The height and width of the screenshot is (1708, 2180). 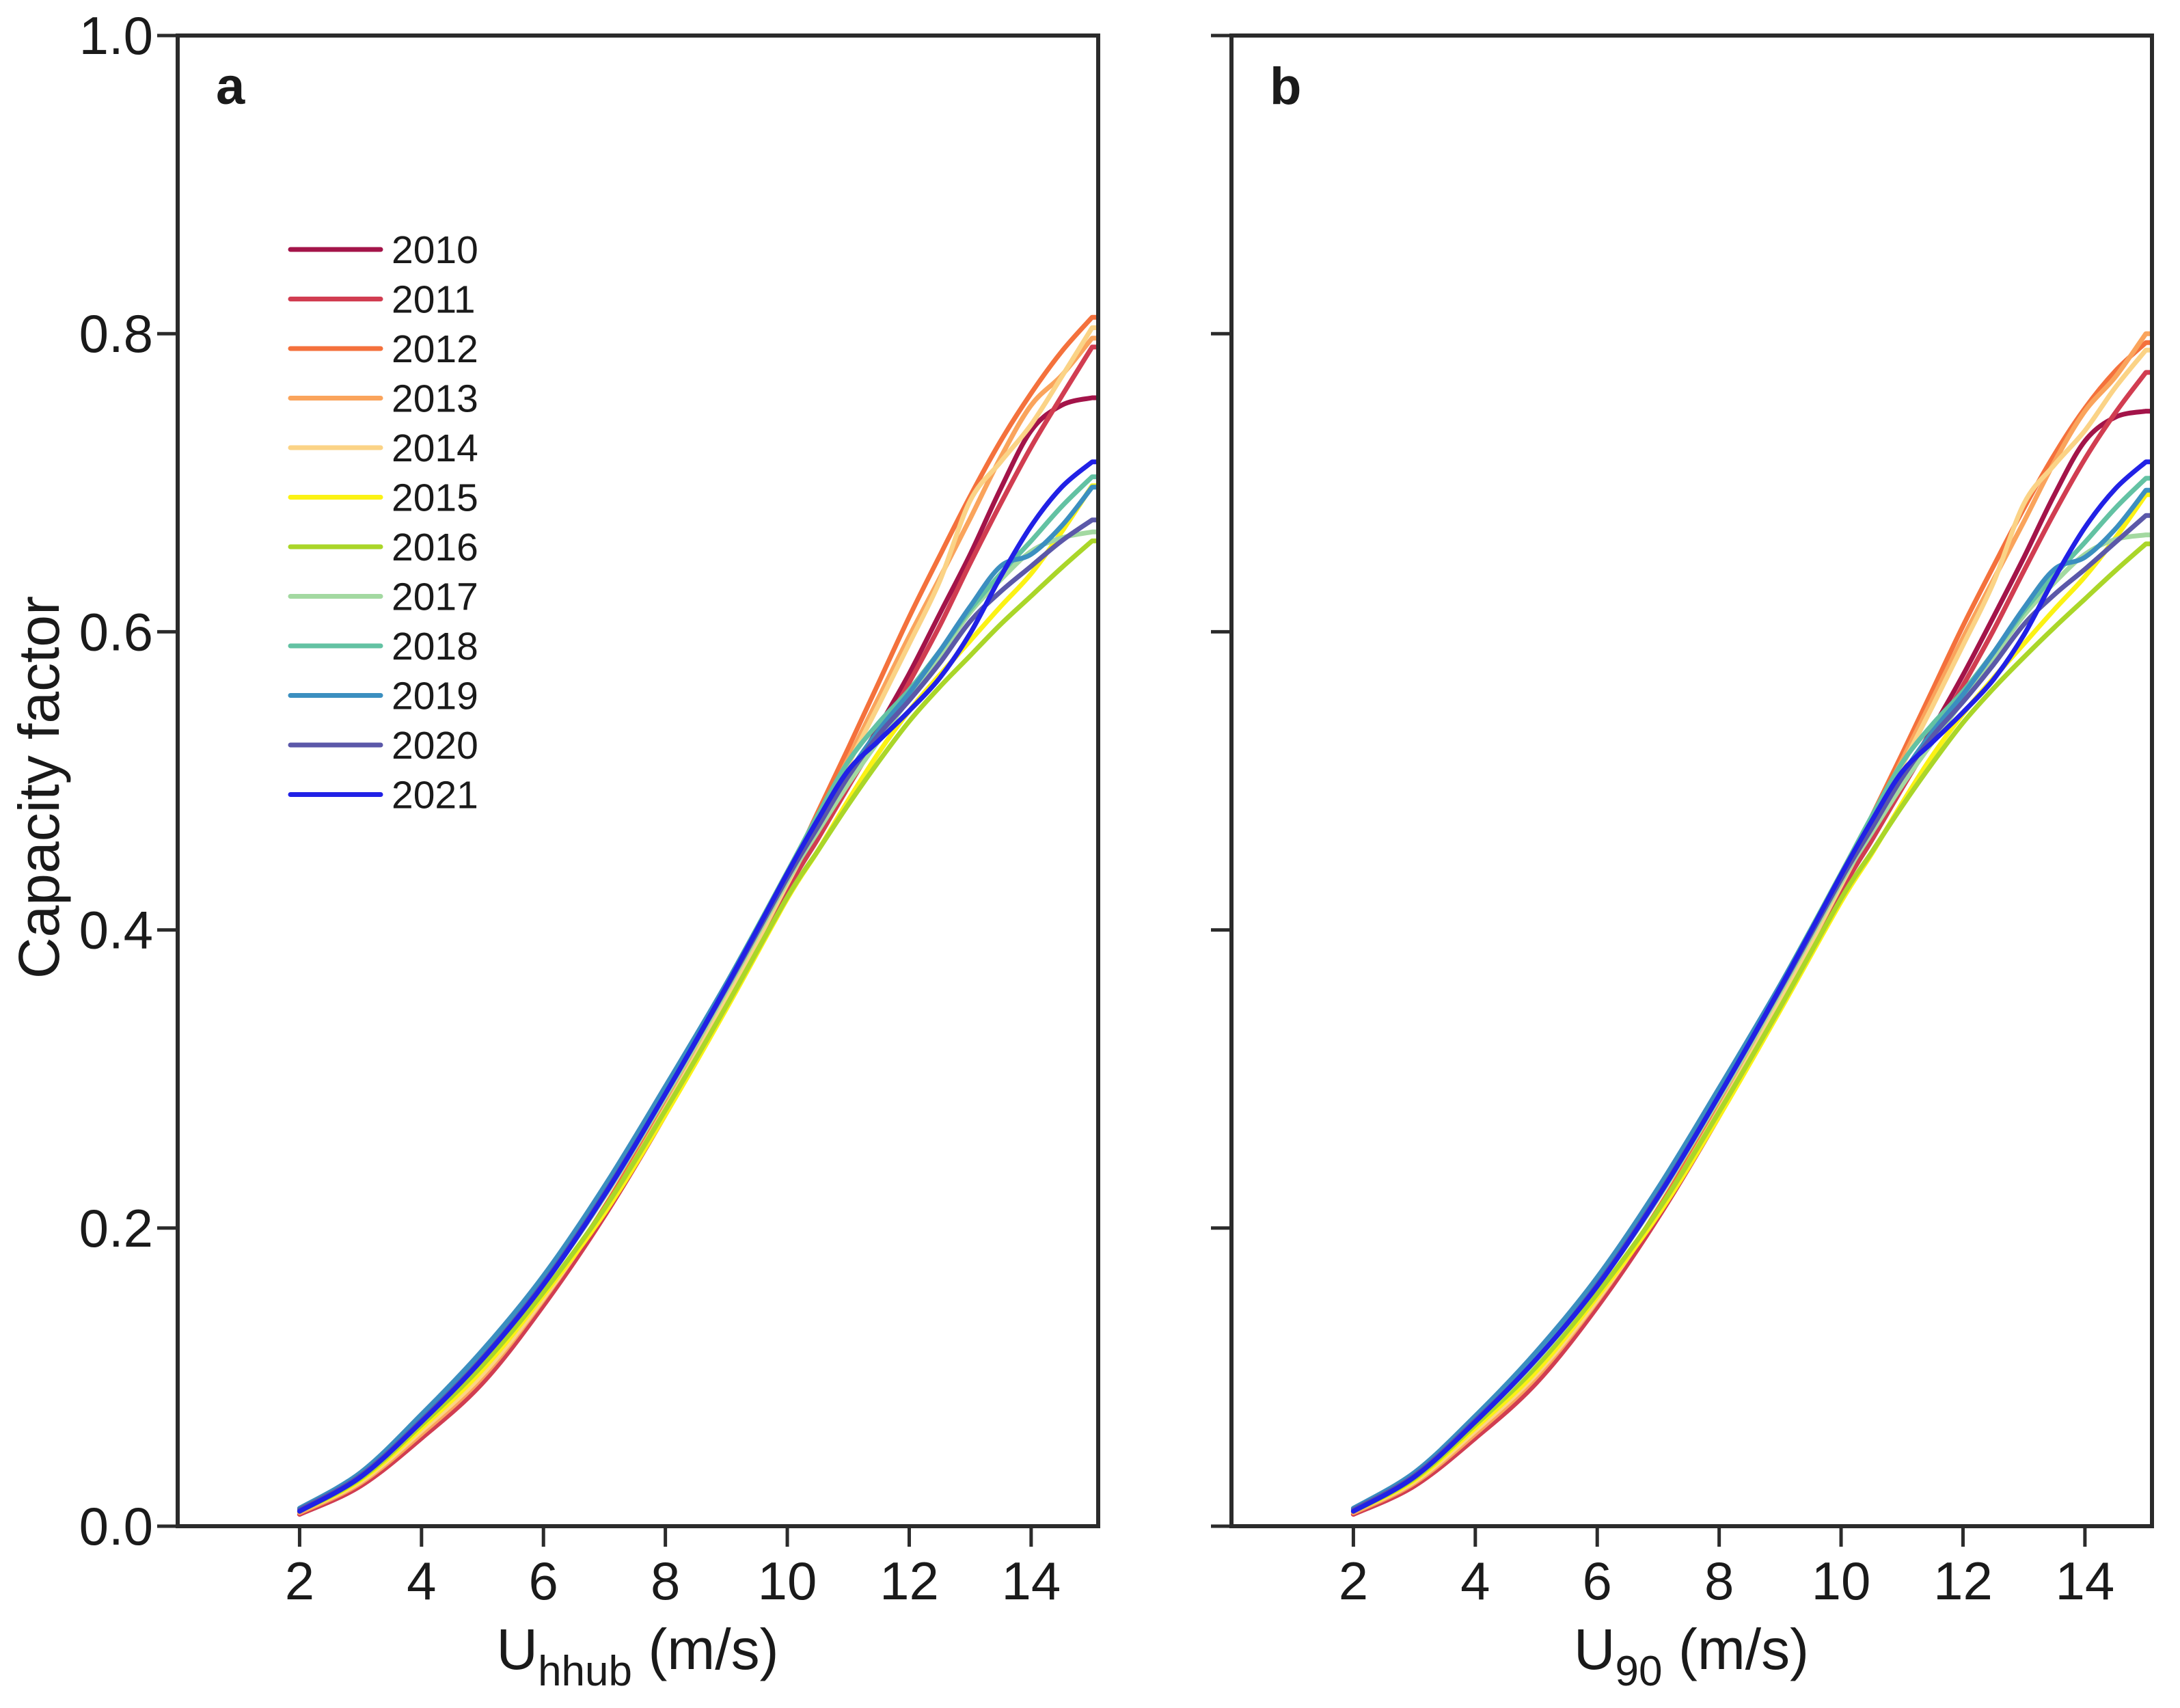 What do you see at coordinates (1736, 1649) in the screenshot?
I see `x-axis-label-b-unit: (m/s)` at bounding box center [1736, 1649].